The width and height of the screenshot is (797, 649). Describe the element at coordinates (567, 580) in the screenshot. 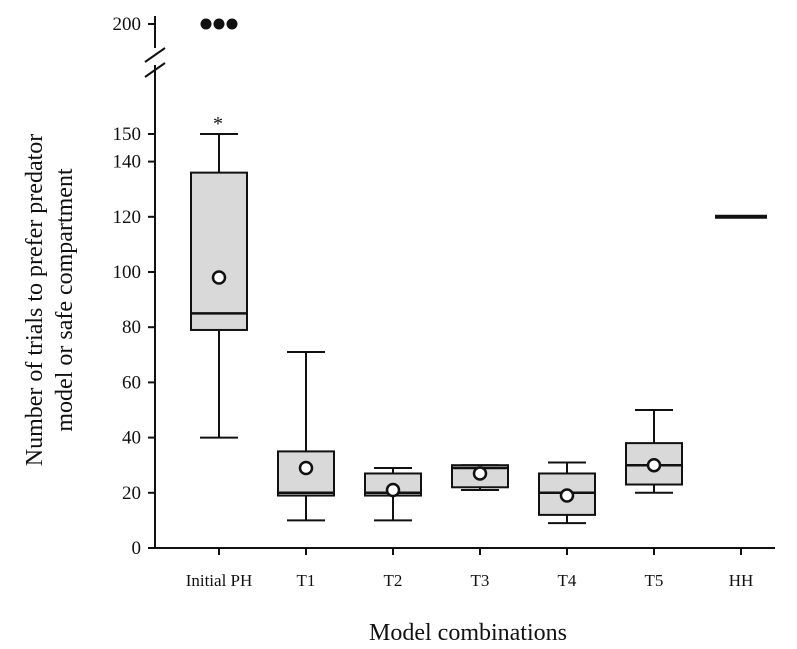

I see `x-tick-label: T4` at that location.